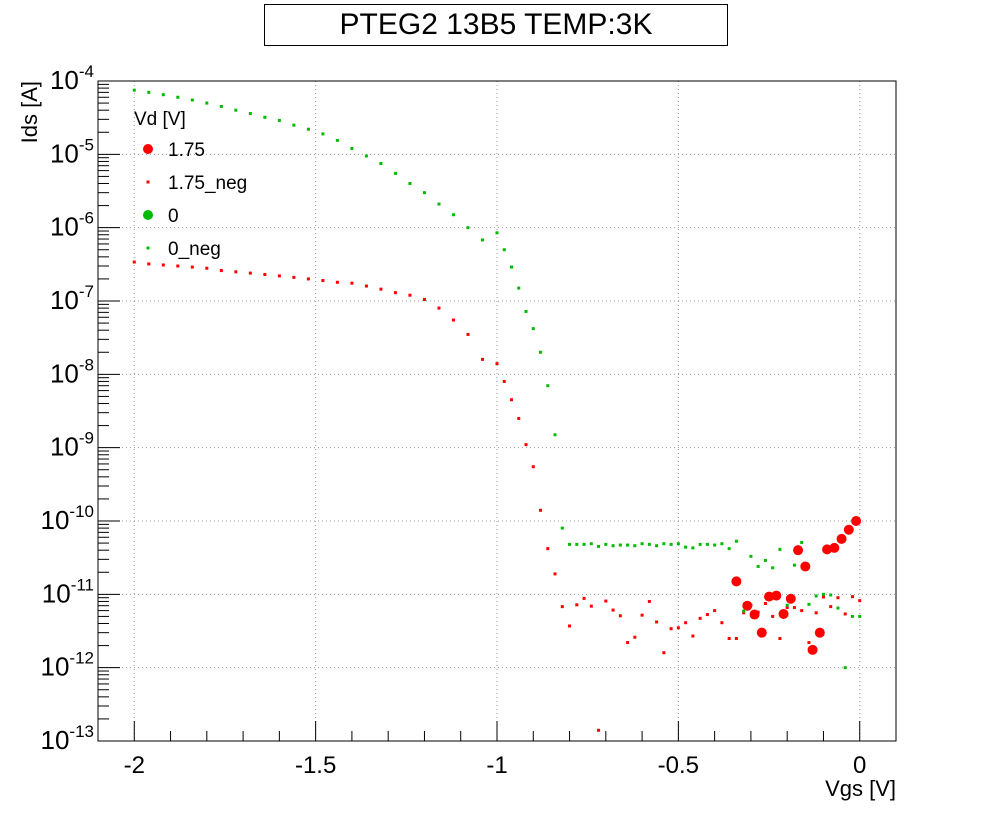  I want to click on x-tick-label: -0.5, so click(678, 765).